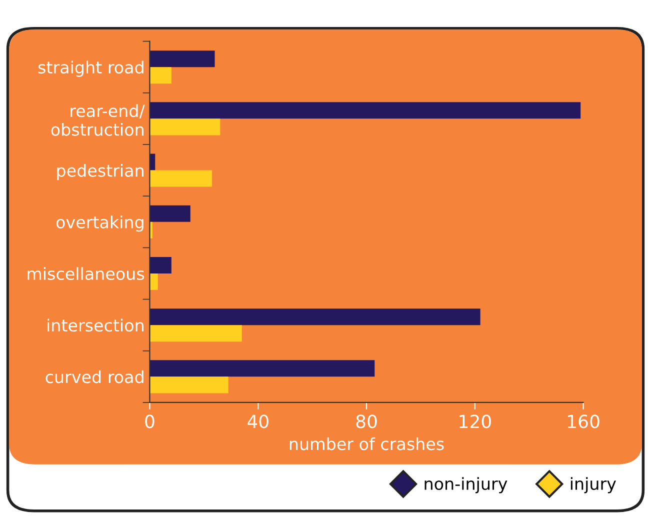 The height and width of the screenshot is (516, 651). What do you see at coordinates (98, 120) in the screenshot?
I see `y-tick-label: rear-end/ obstruction` at bounding box center [98, 120].